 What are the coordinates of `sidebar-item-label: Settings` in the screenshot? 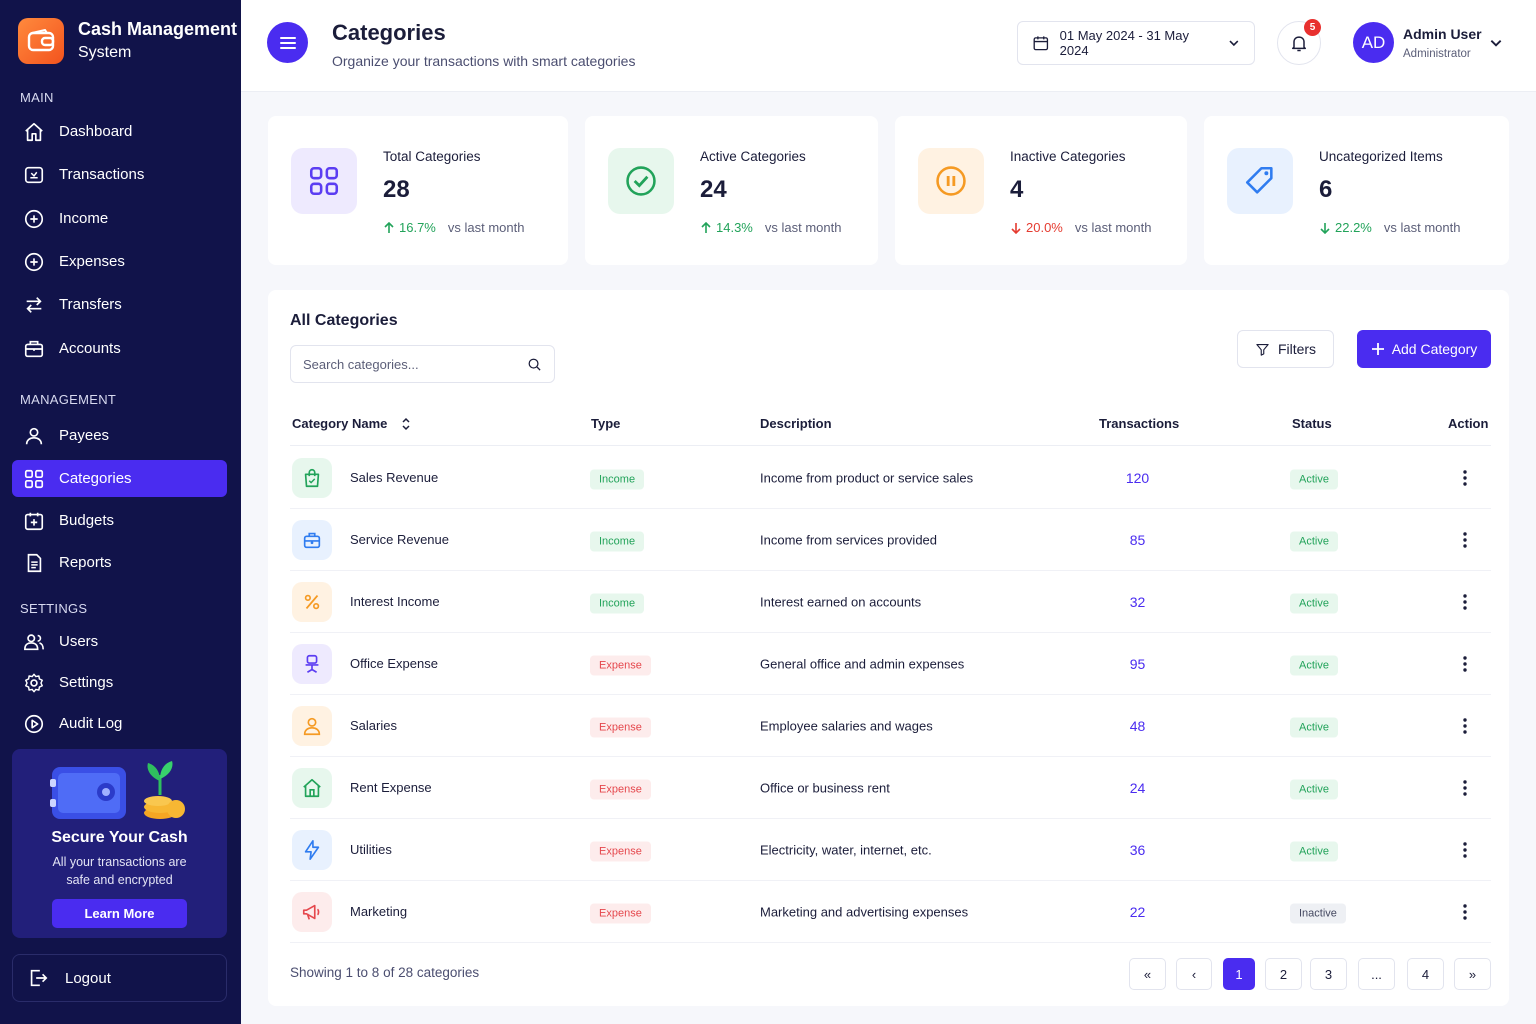 It's located at (86, 682).